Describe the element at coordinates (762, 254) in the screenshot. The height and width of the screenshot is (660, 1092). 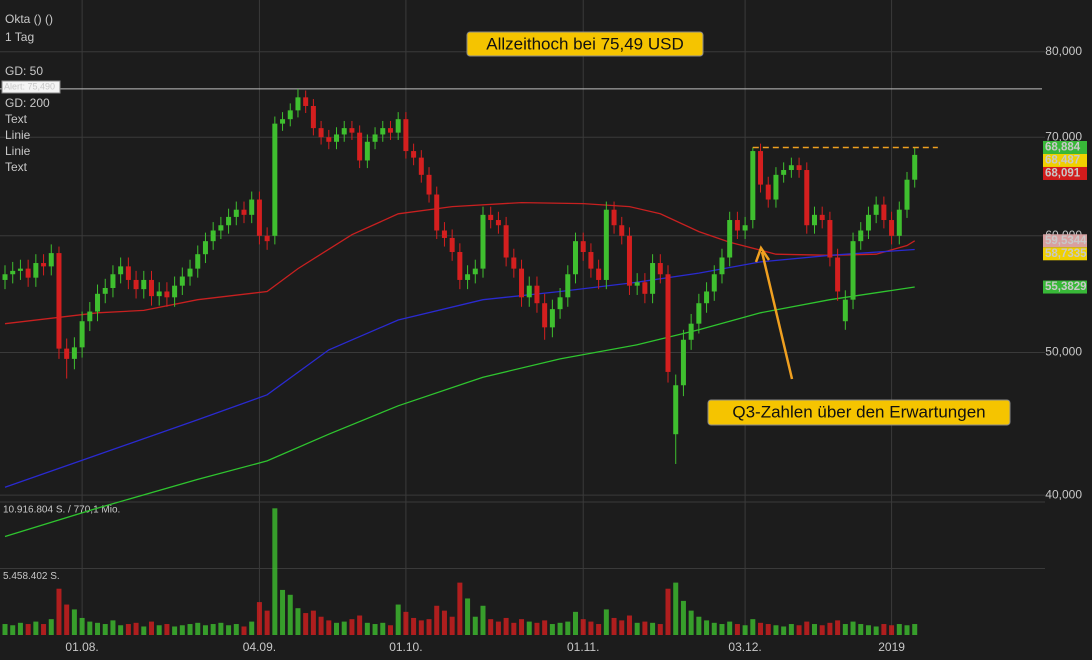
I see `annotation-arrowhead` at that location.